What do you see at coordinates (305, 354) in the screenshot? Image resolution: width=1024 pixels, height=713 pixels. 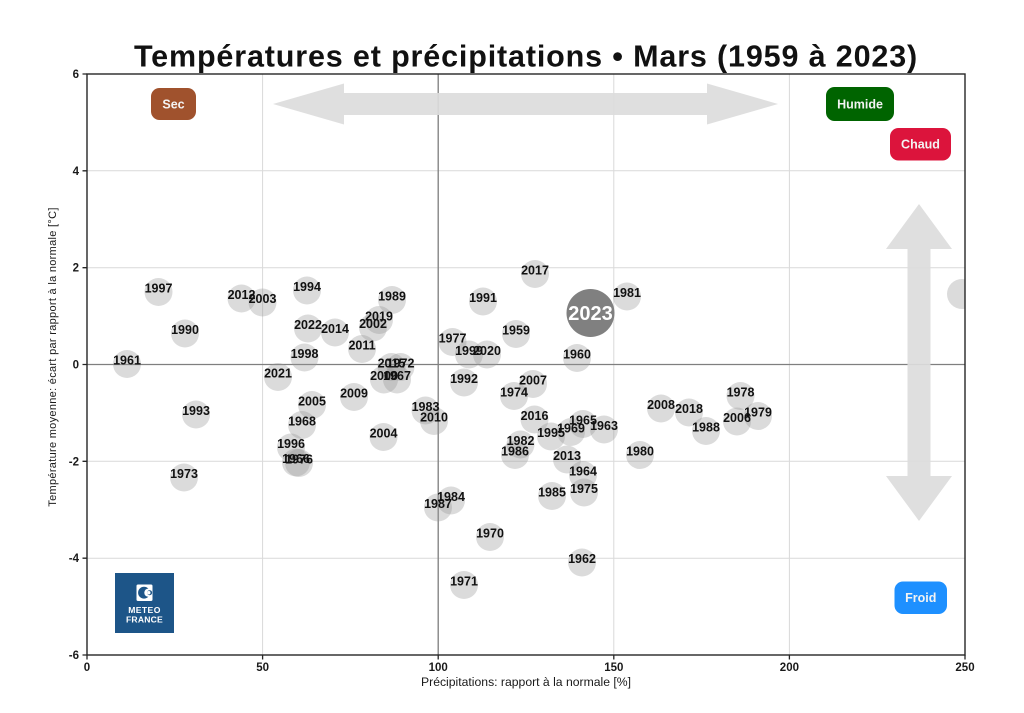 I see `svg-text: 1998` at bounding box center [305, 354].